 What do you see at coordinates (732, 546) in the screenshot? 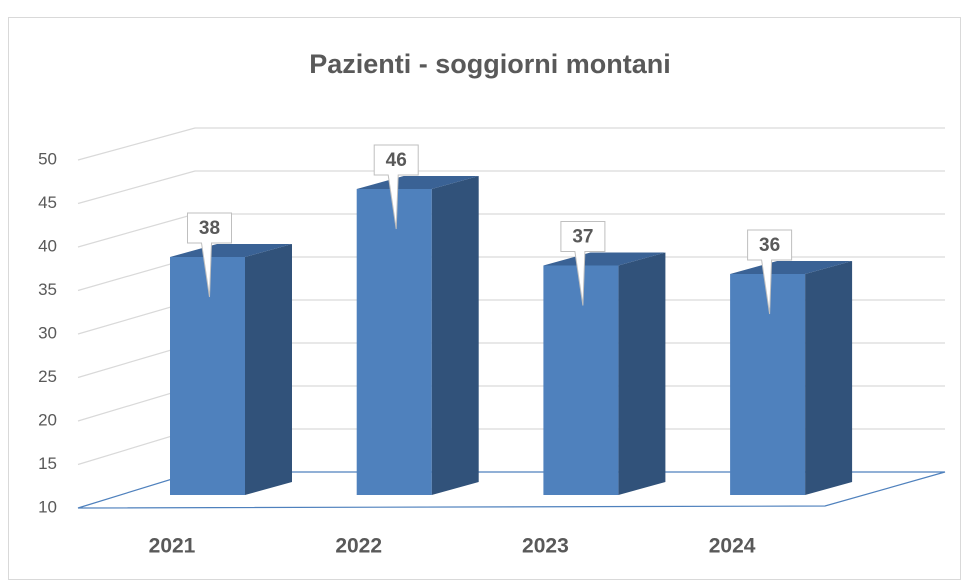
I see `x-tick-label: 2024` at bounding box center [732, 546].